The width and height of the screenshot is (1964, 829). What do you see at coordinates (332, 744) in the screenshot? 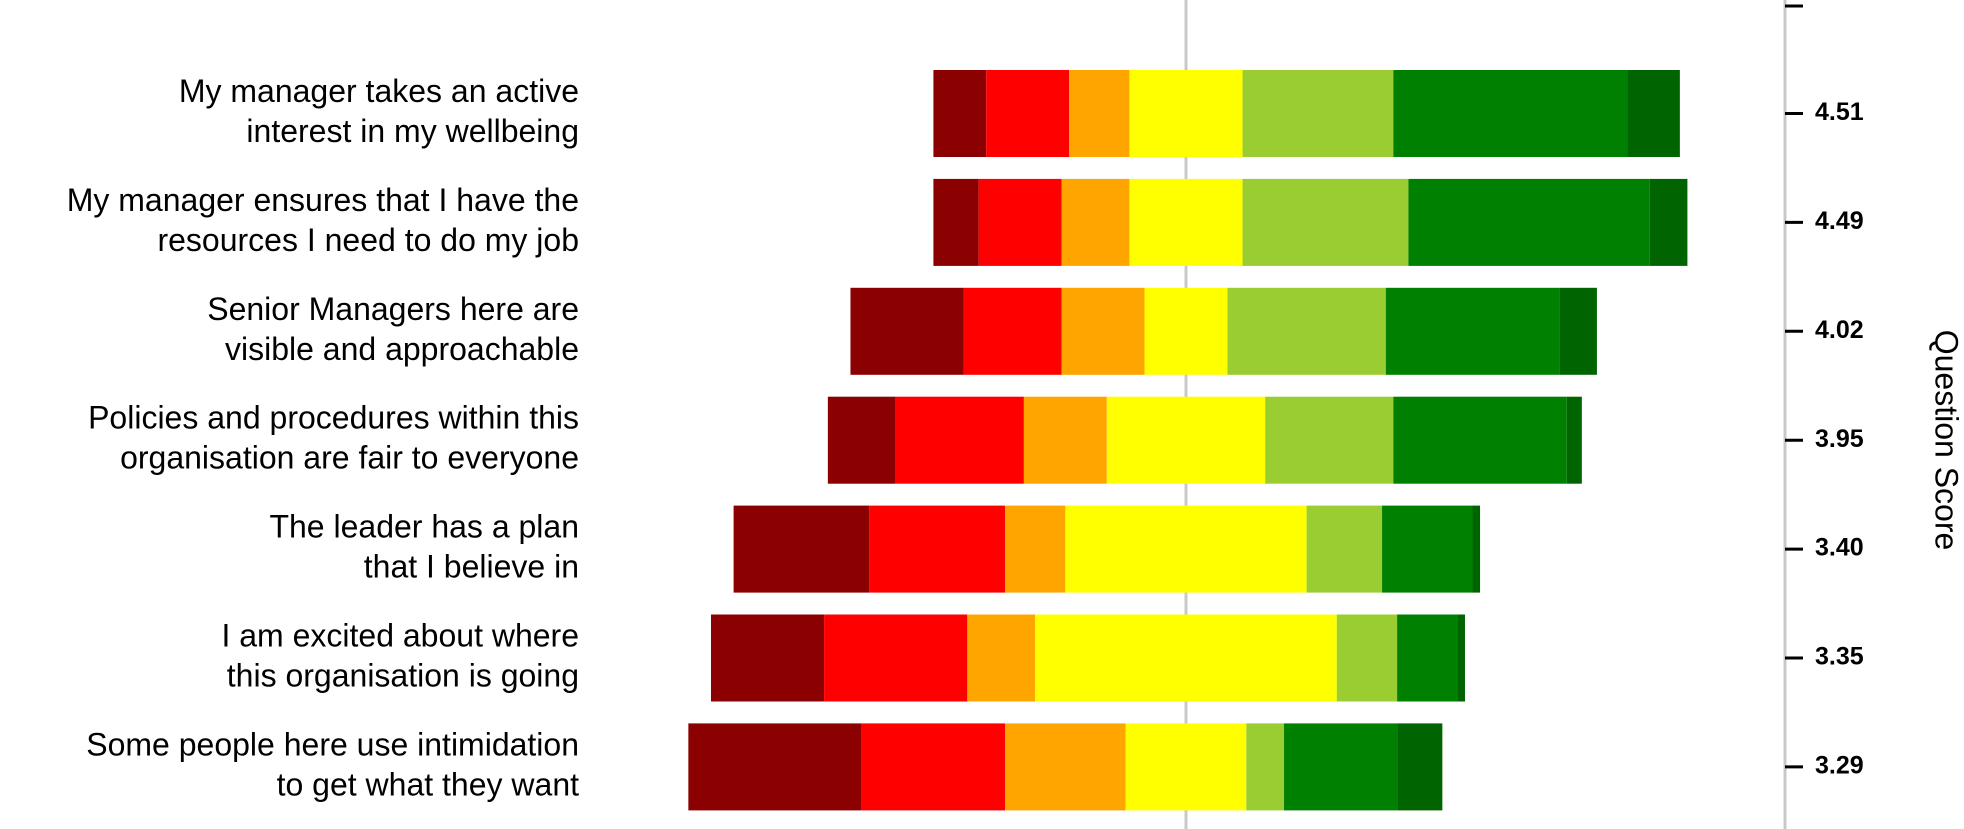
I see `category-label: Some people here use intimidation` at bounding box center [332, 744].